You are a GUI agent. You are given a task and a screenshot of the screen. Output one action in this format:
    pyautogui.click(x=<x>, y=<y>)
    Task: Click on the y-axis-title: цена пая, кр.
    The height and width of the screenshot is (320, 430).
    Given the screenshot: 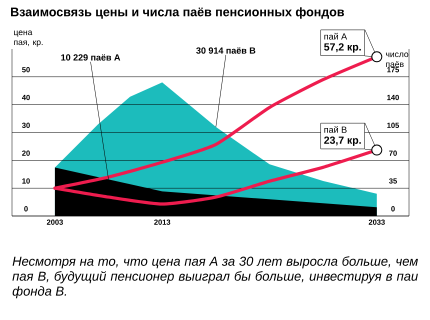 What is the action you would take?
    pyautogui.click(x=28, y=38)
    